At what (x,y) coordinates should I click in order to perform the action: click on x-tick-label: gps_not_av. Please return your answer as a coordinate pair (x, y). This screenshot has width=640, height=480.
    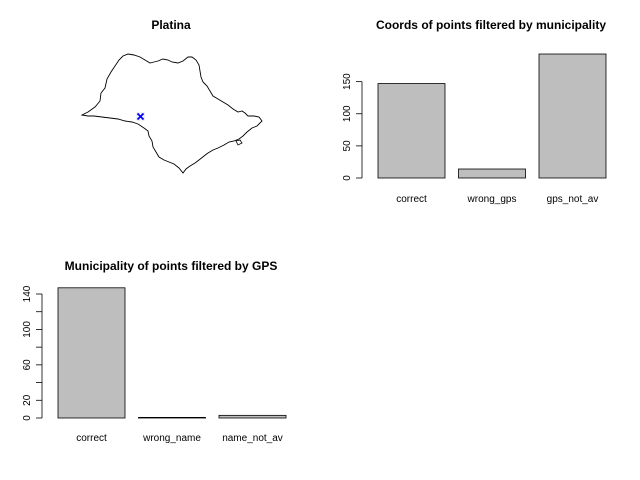
    Looking at the image, I should click on (573, 199).